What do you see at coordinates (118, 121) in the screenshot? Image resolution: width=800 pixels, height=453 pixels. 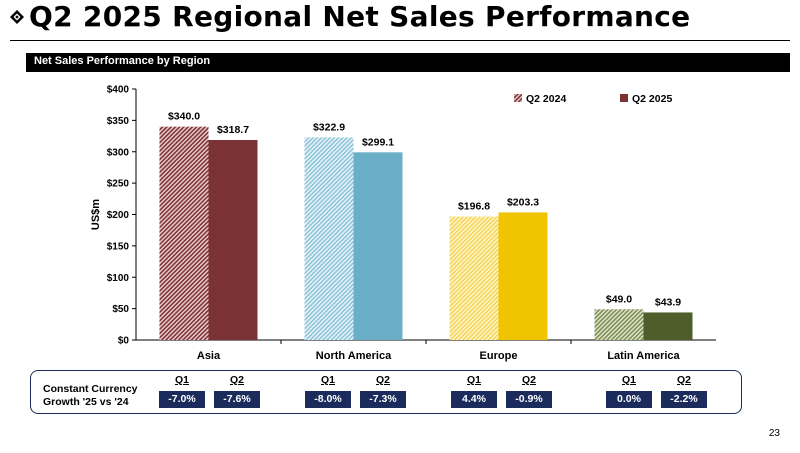 I see `y-tick-label: $350` at bounding box center [118, 121].